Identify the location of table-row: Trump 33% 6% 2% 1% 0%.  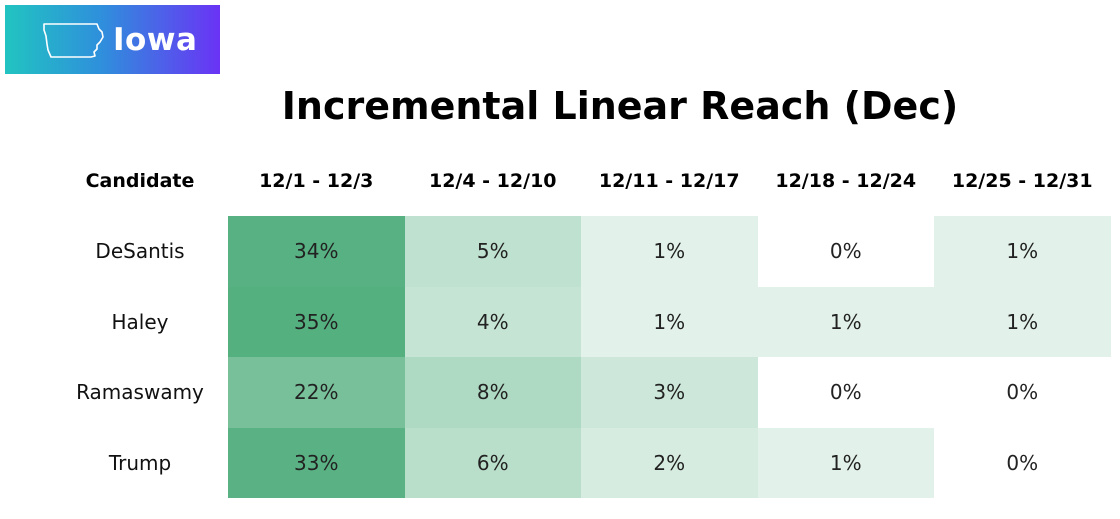
(581, 462).